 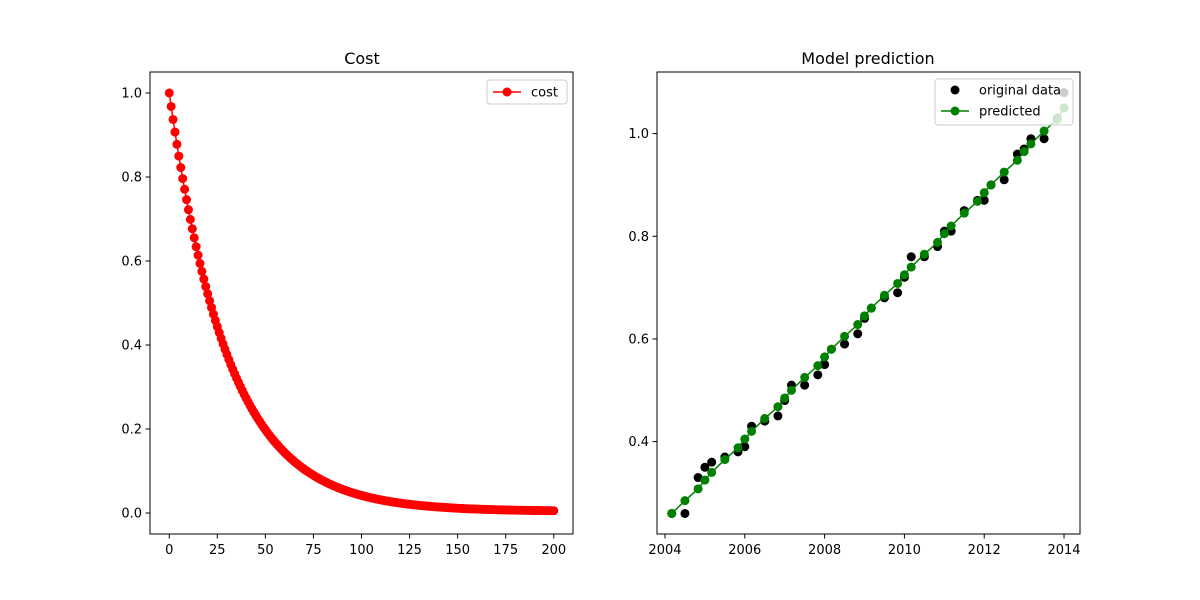 What do you see at coordinates (131, 430) in the screenshot?
I see `cost-y-tick-label: 0.2` at bounding box center [131, 430].